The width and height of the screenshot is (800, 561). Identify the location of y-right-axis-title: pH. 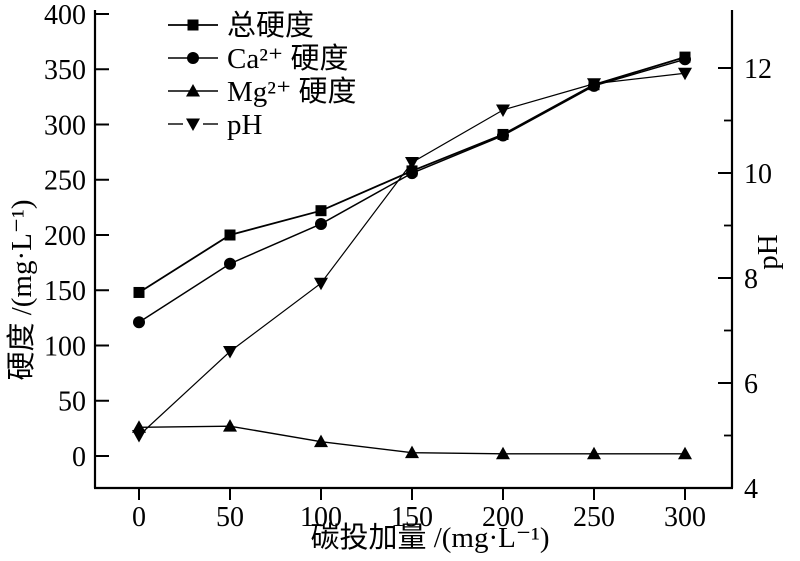
(768, 252).